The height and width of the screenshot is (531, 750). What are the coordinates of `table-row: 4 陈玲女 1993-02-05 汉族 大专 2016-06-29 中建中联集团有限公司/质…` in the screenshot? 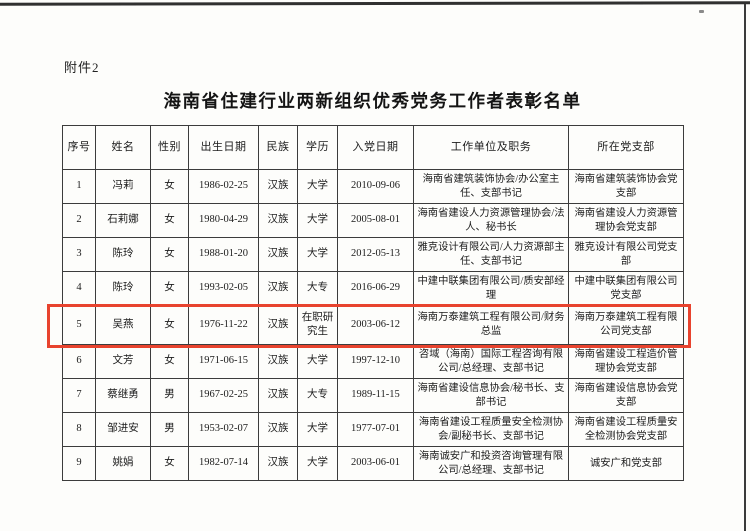 It's located at (373, 288).